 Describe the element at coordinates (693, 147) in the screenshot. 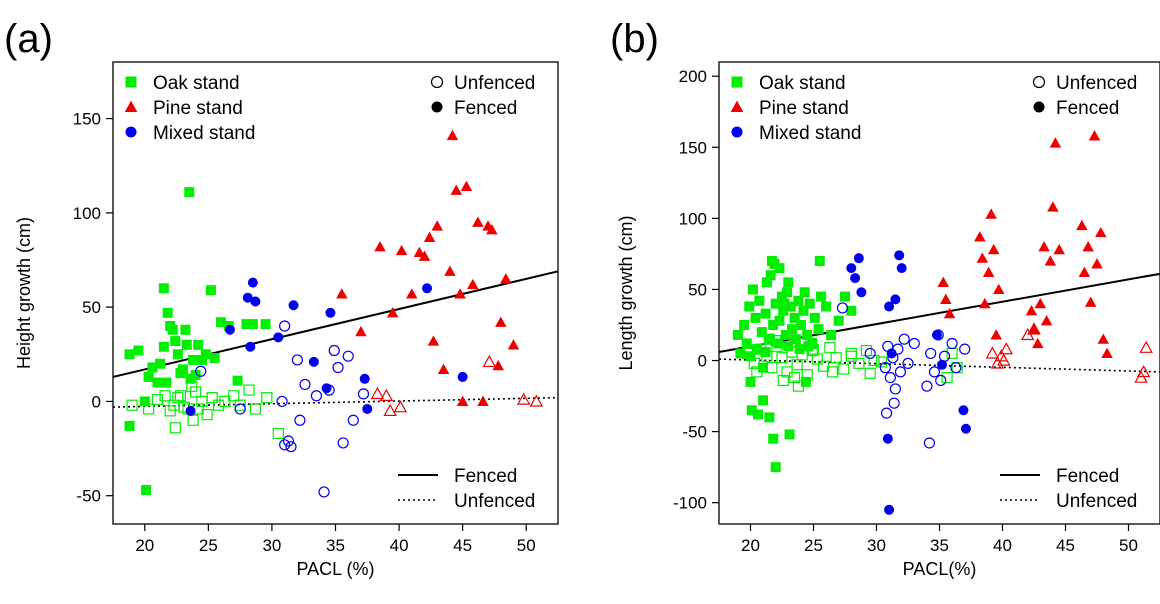

I see `y-tick-label: 150` at that location.